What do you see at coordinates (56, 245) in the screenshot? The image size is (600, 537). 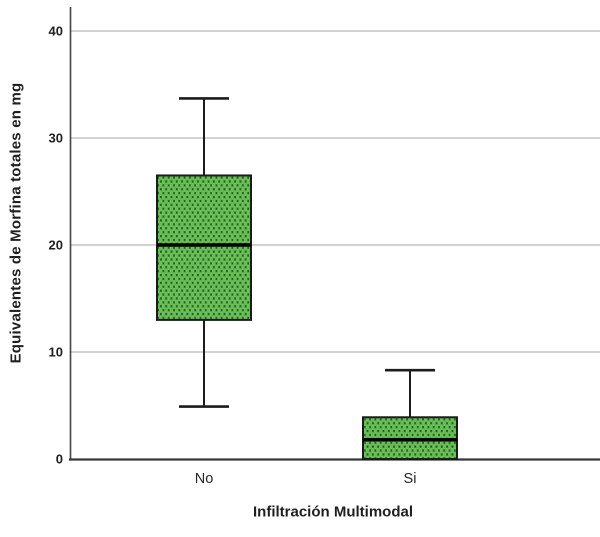 I see `y-tick-label: 20` at bounding box center [56, 245].